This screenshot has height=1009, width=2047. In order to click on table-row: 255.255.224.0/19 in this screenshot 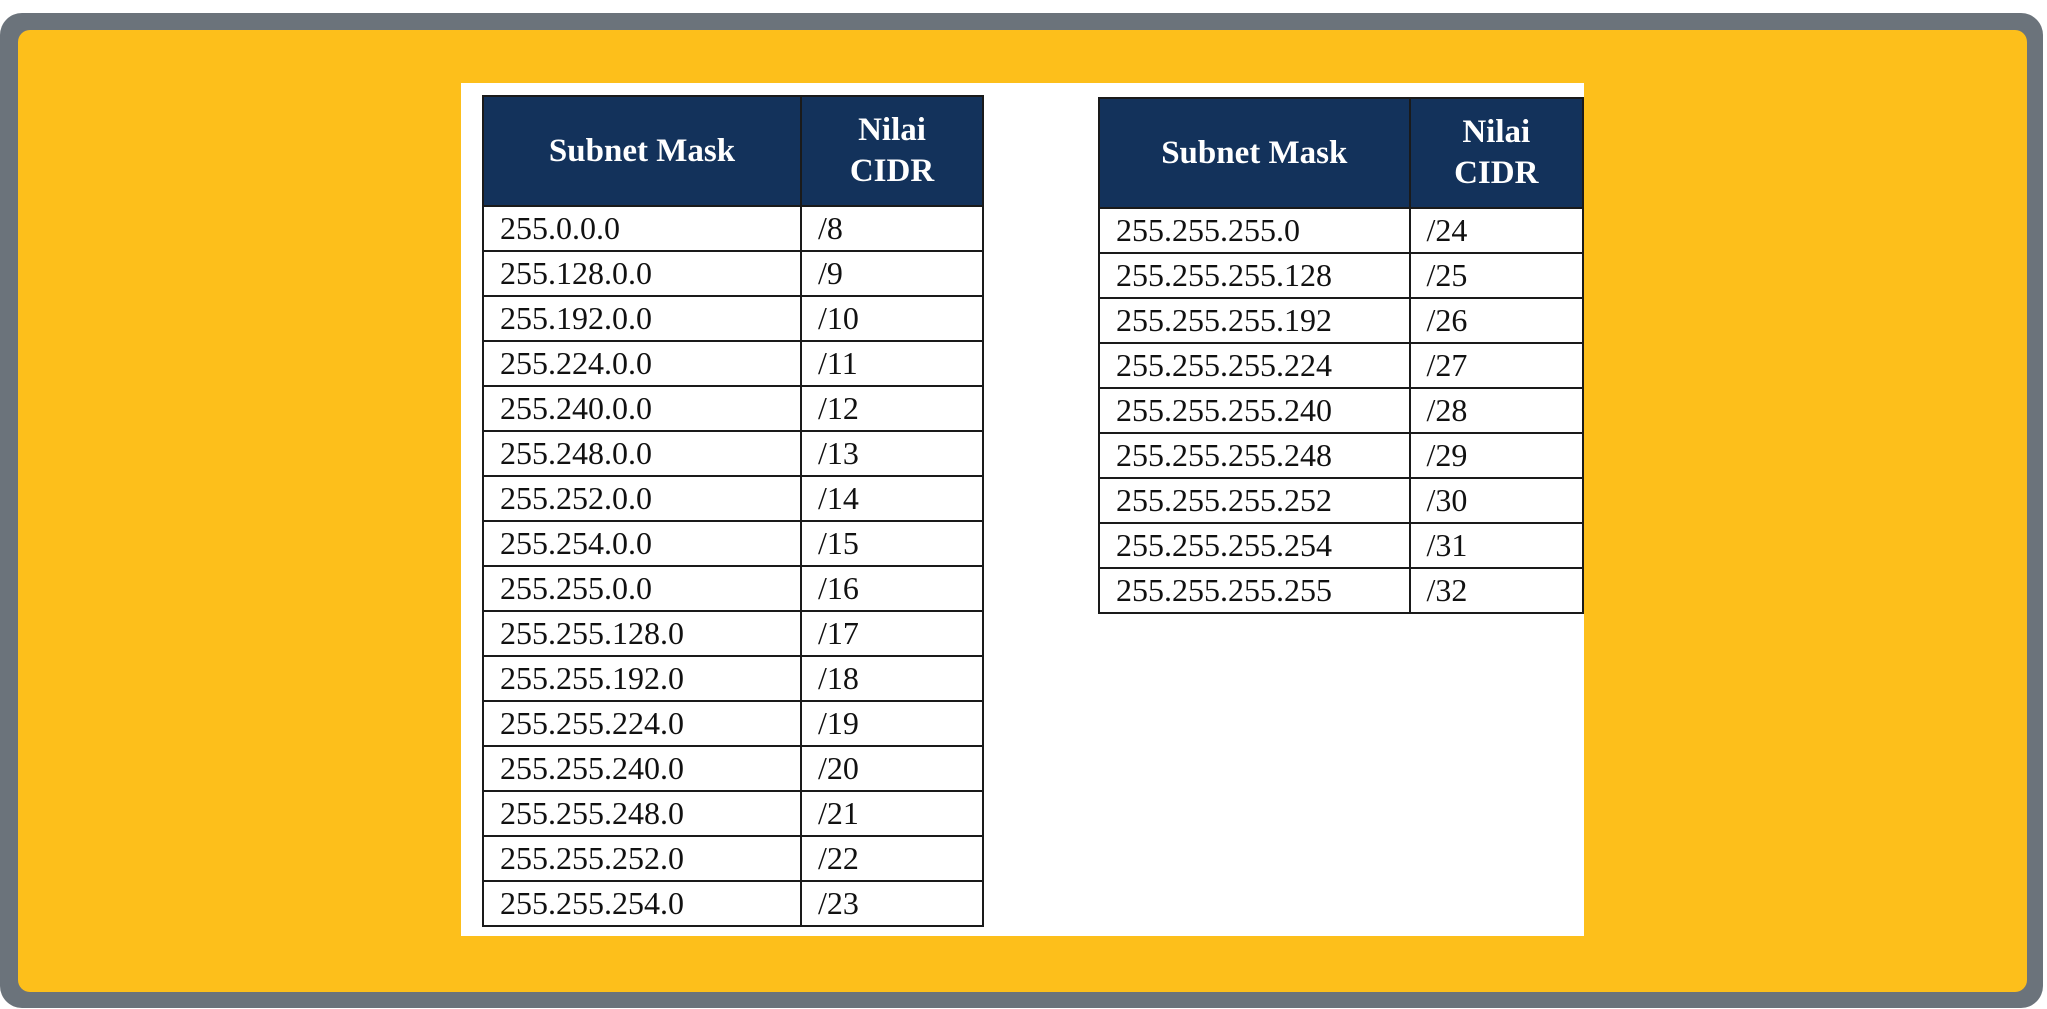, I will do `click(733, 723)`.